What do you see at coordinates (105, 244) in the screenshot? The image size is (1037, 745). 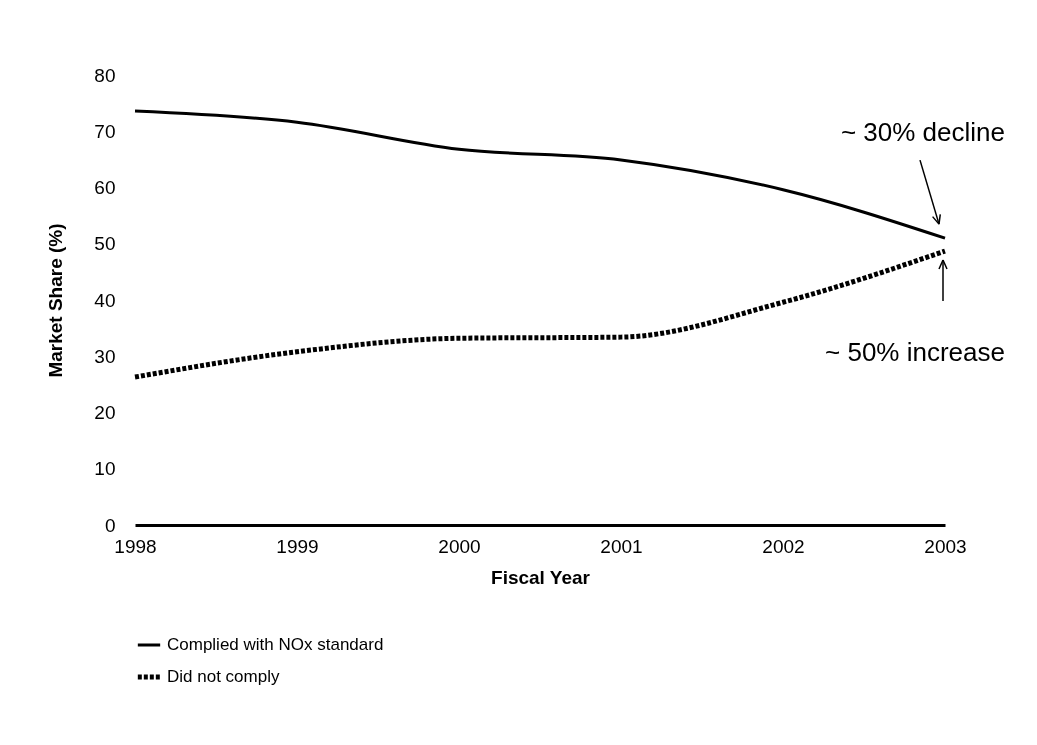 I see `y-tick-label: 50` at bounding box center [105, 244].